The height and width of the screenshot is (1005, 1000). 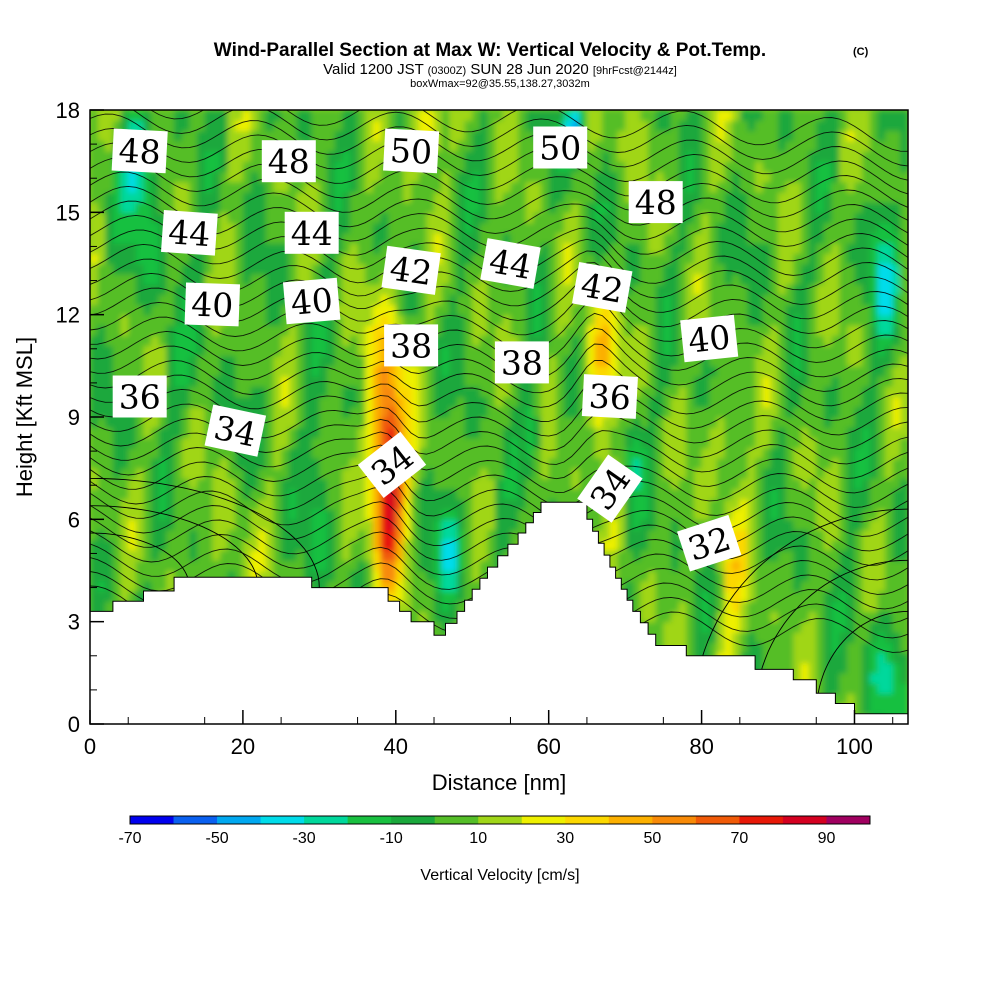 I want to click on w-field-cell-2073, so click(x=354, y=381).